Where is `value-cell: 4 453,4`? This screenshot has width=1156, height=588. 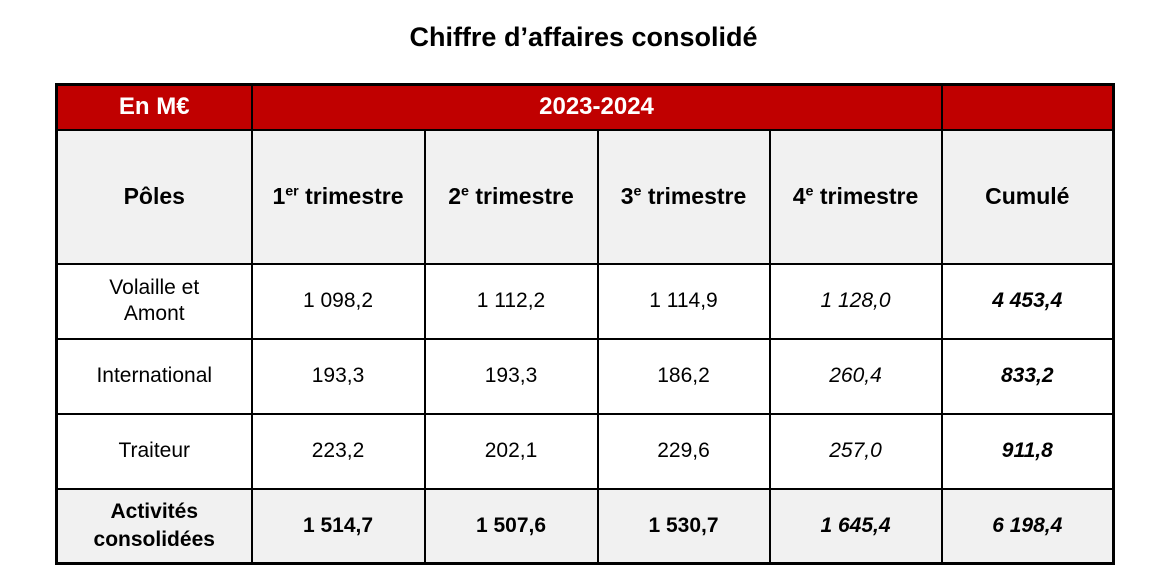
value-cell: 4 453,4 is located at coordinates (1027, 301).